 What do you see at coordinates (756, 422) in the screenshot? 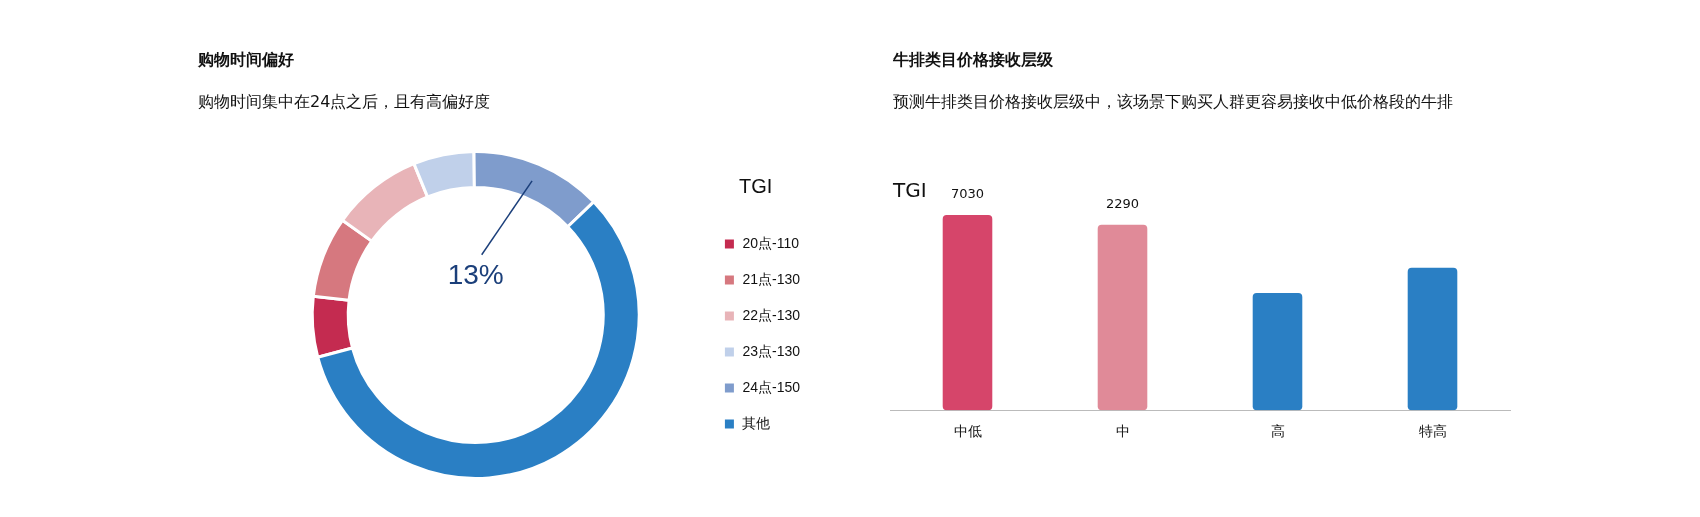
I see `legend-label: 其他` at bounding box center [756, 422].